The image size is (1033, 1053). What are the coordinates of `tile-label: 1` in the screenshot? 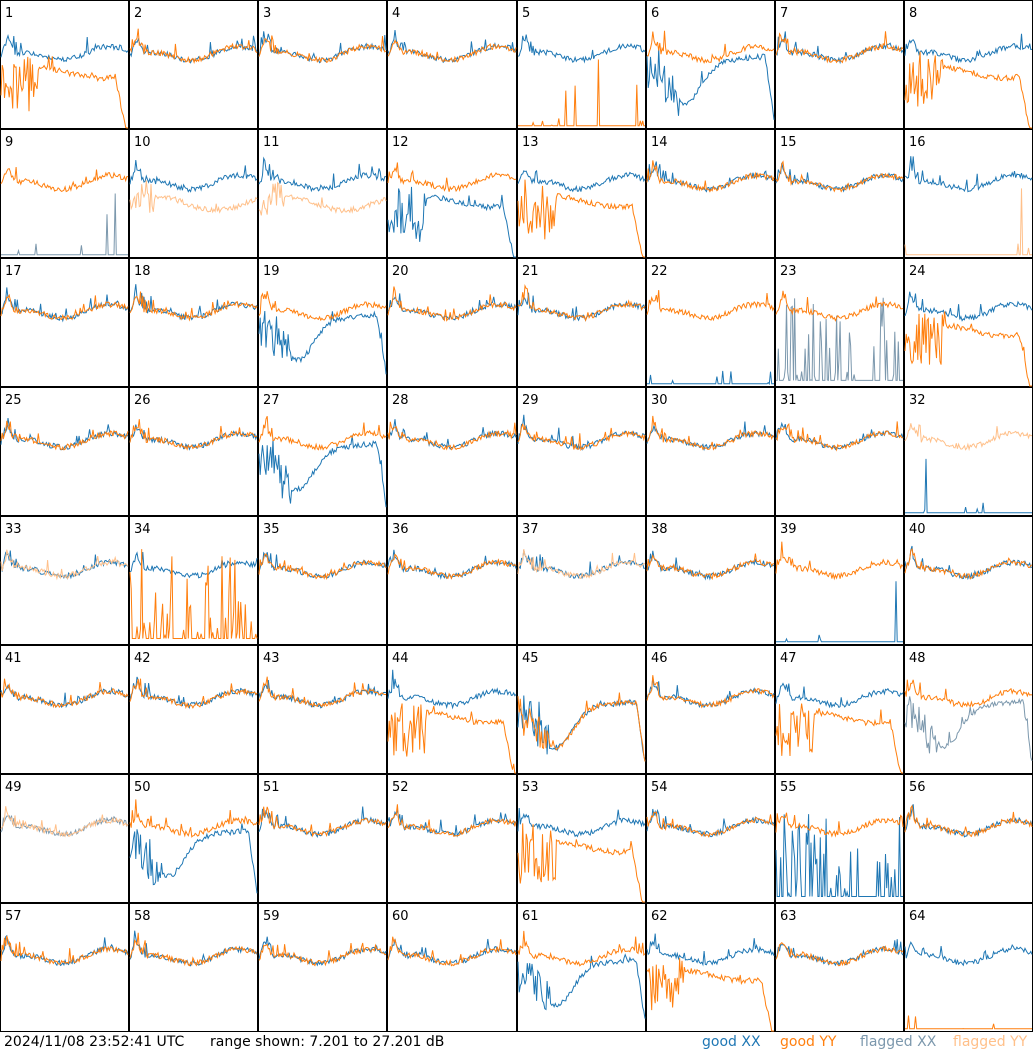 It's located at (9, 13).